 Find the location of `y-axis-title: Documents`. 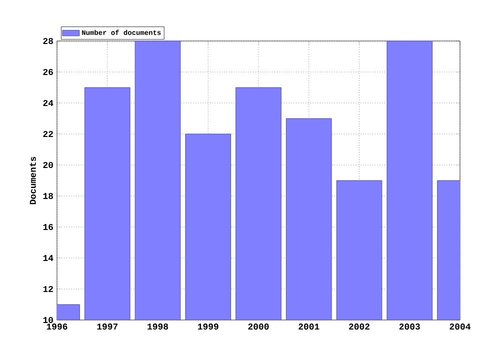

y-axis-title: Documents is located at coordinates (33, 180).